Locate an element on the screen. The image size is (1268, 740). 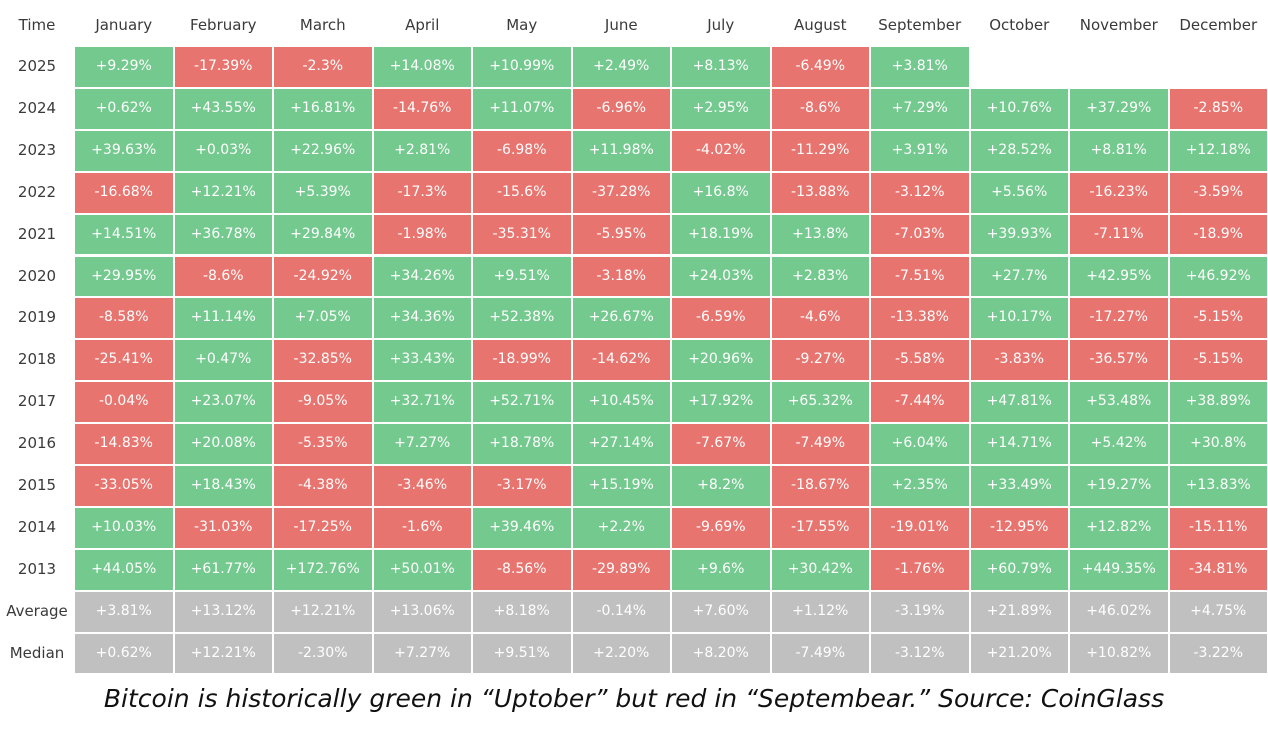
cell-average-june: -0.14% is located at coordinates (621, 611).